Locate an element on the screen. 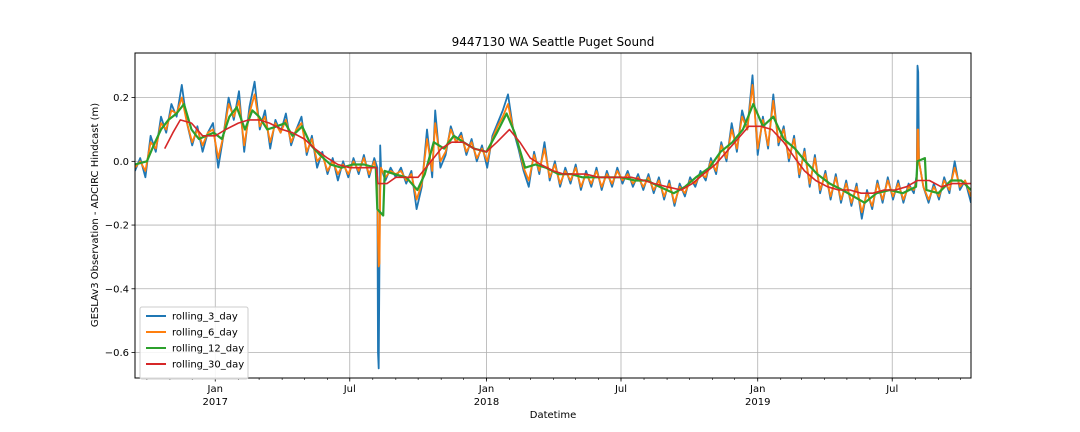  chart-title: 9447130 WA Seattle Puget Sound is located at coordinates (553, 42).